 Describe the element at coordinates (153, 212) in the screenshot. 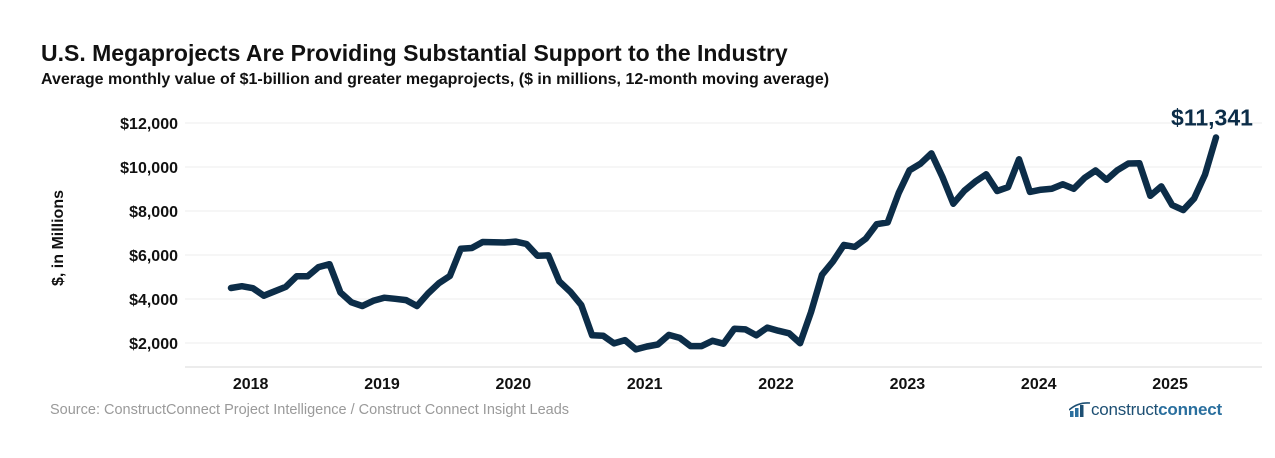

I see `y-tick-label: $8,000` at that location.